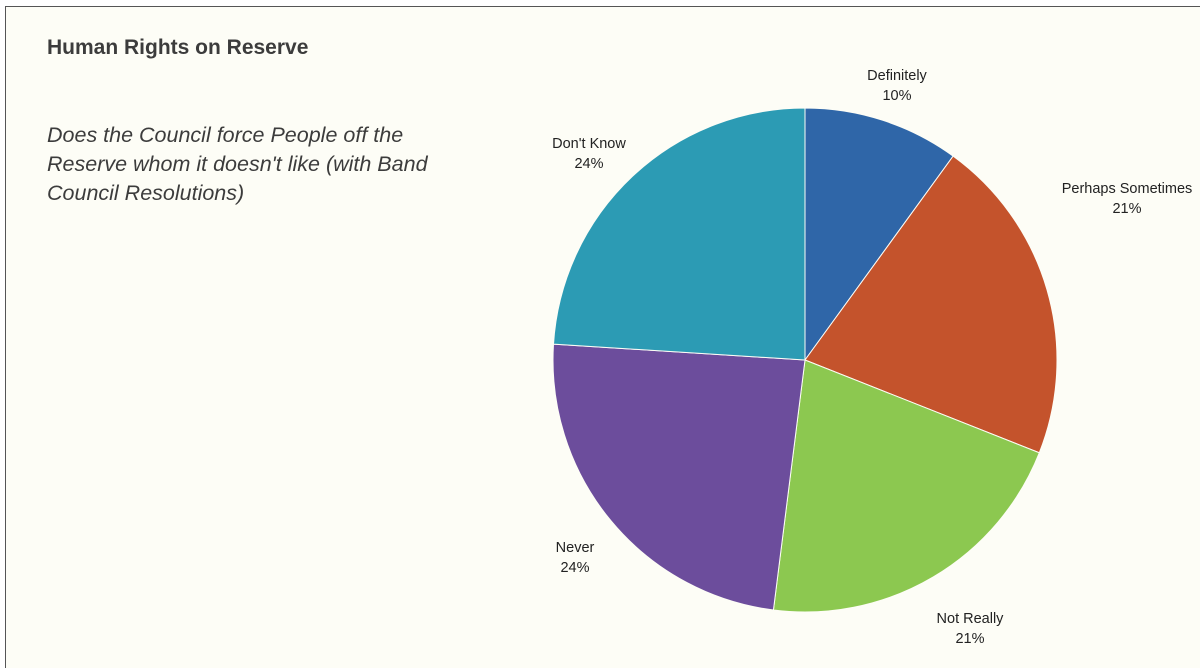 This screenshot has height=668, width=1200. I want to click on slice-label-name: Definitely, so click(897, 76).